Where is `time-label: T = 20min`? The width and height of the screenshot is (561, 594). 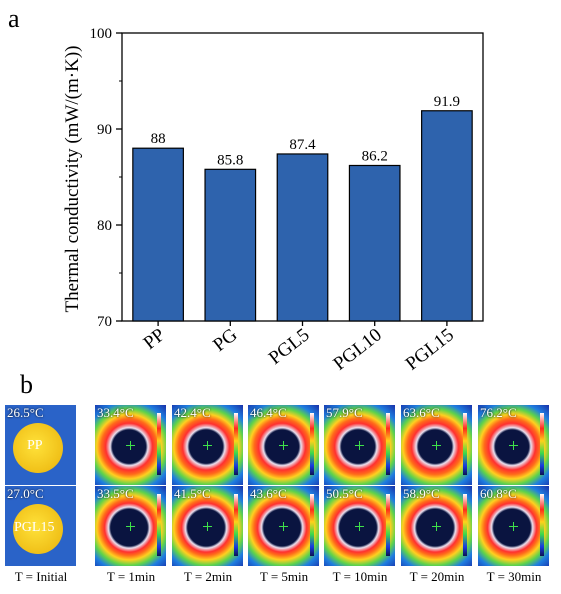 time-label: T = 20min is located at coordinates (437, 576).